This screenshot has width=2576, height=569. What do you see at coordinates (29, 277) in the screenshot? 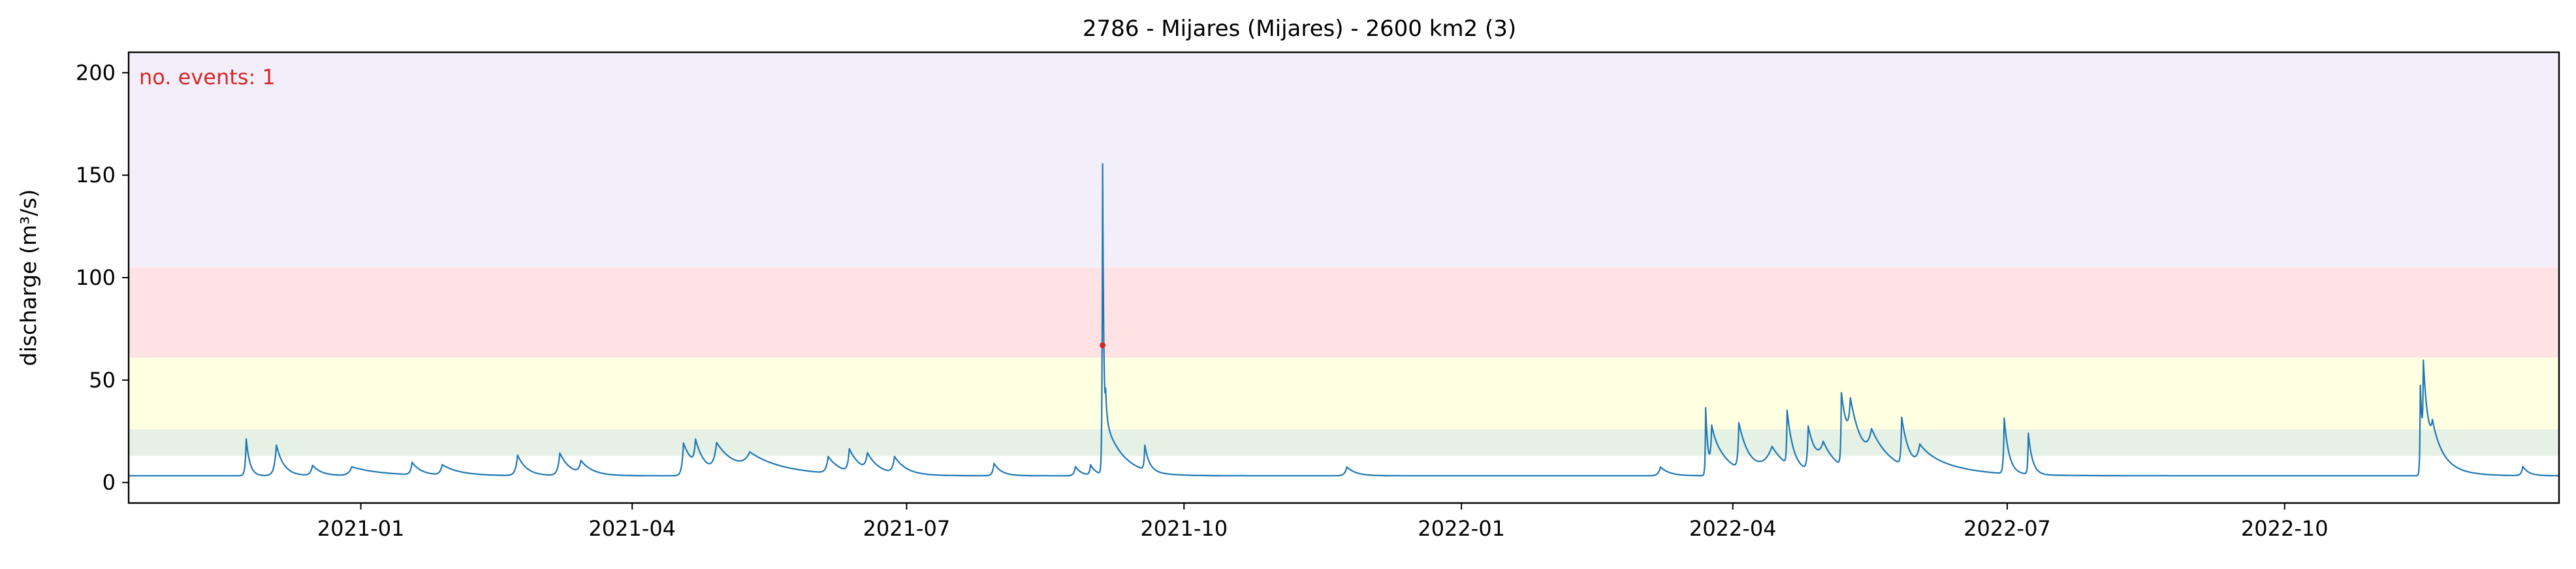
I see `y-axis-label: discharge (m³/s)` at bounding box center [29, 277].